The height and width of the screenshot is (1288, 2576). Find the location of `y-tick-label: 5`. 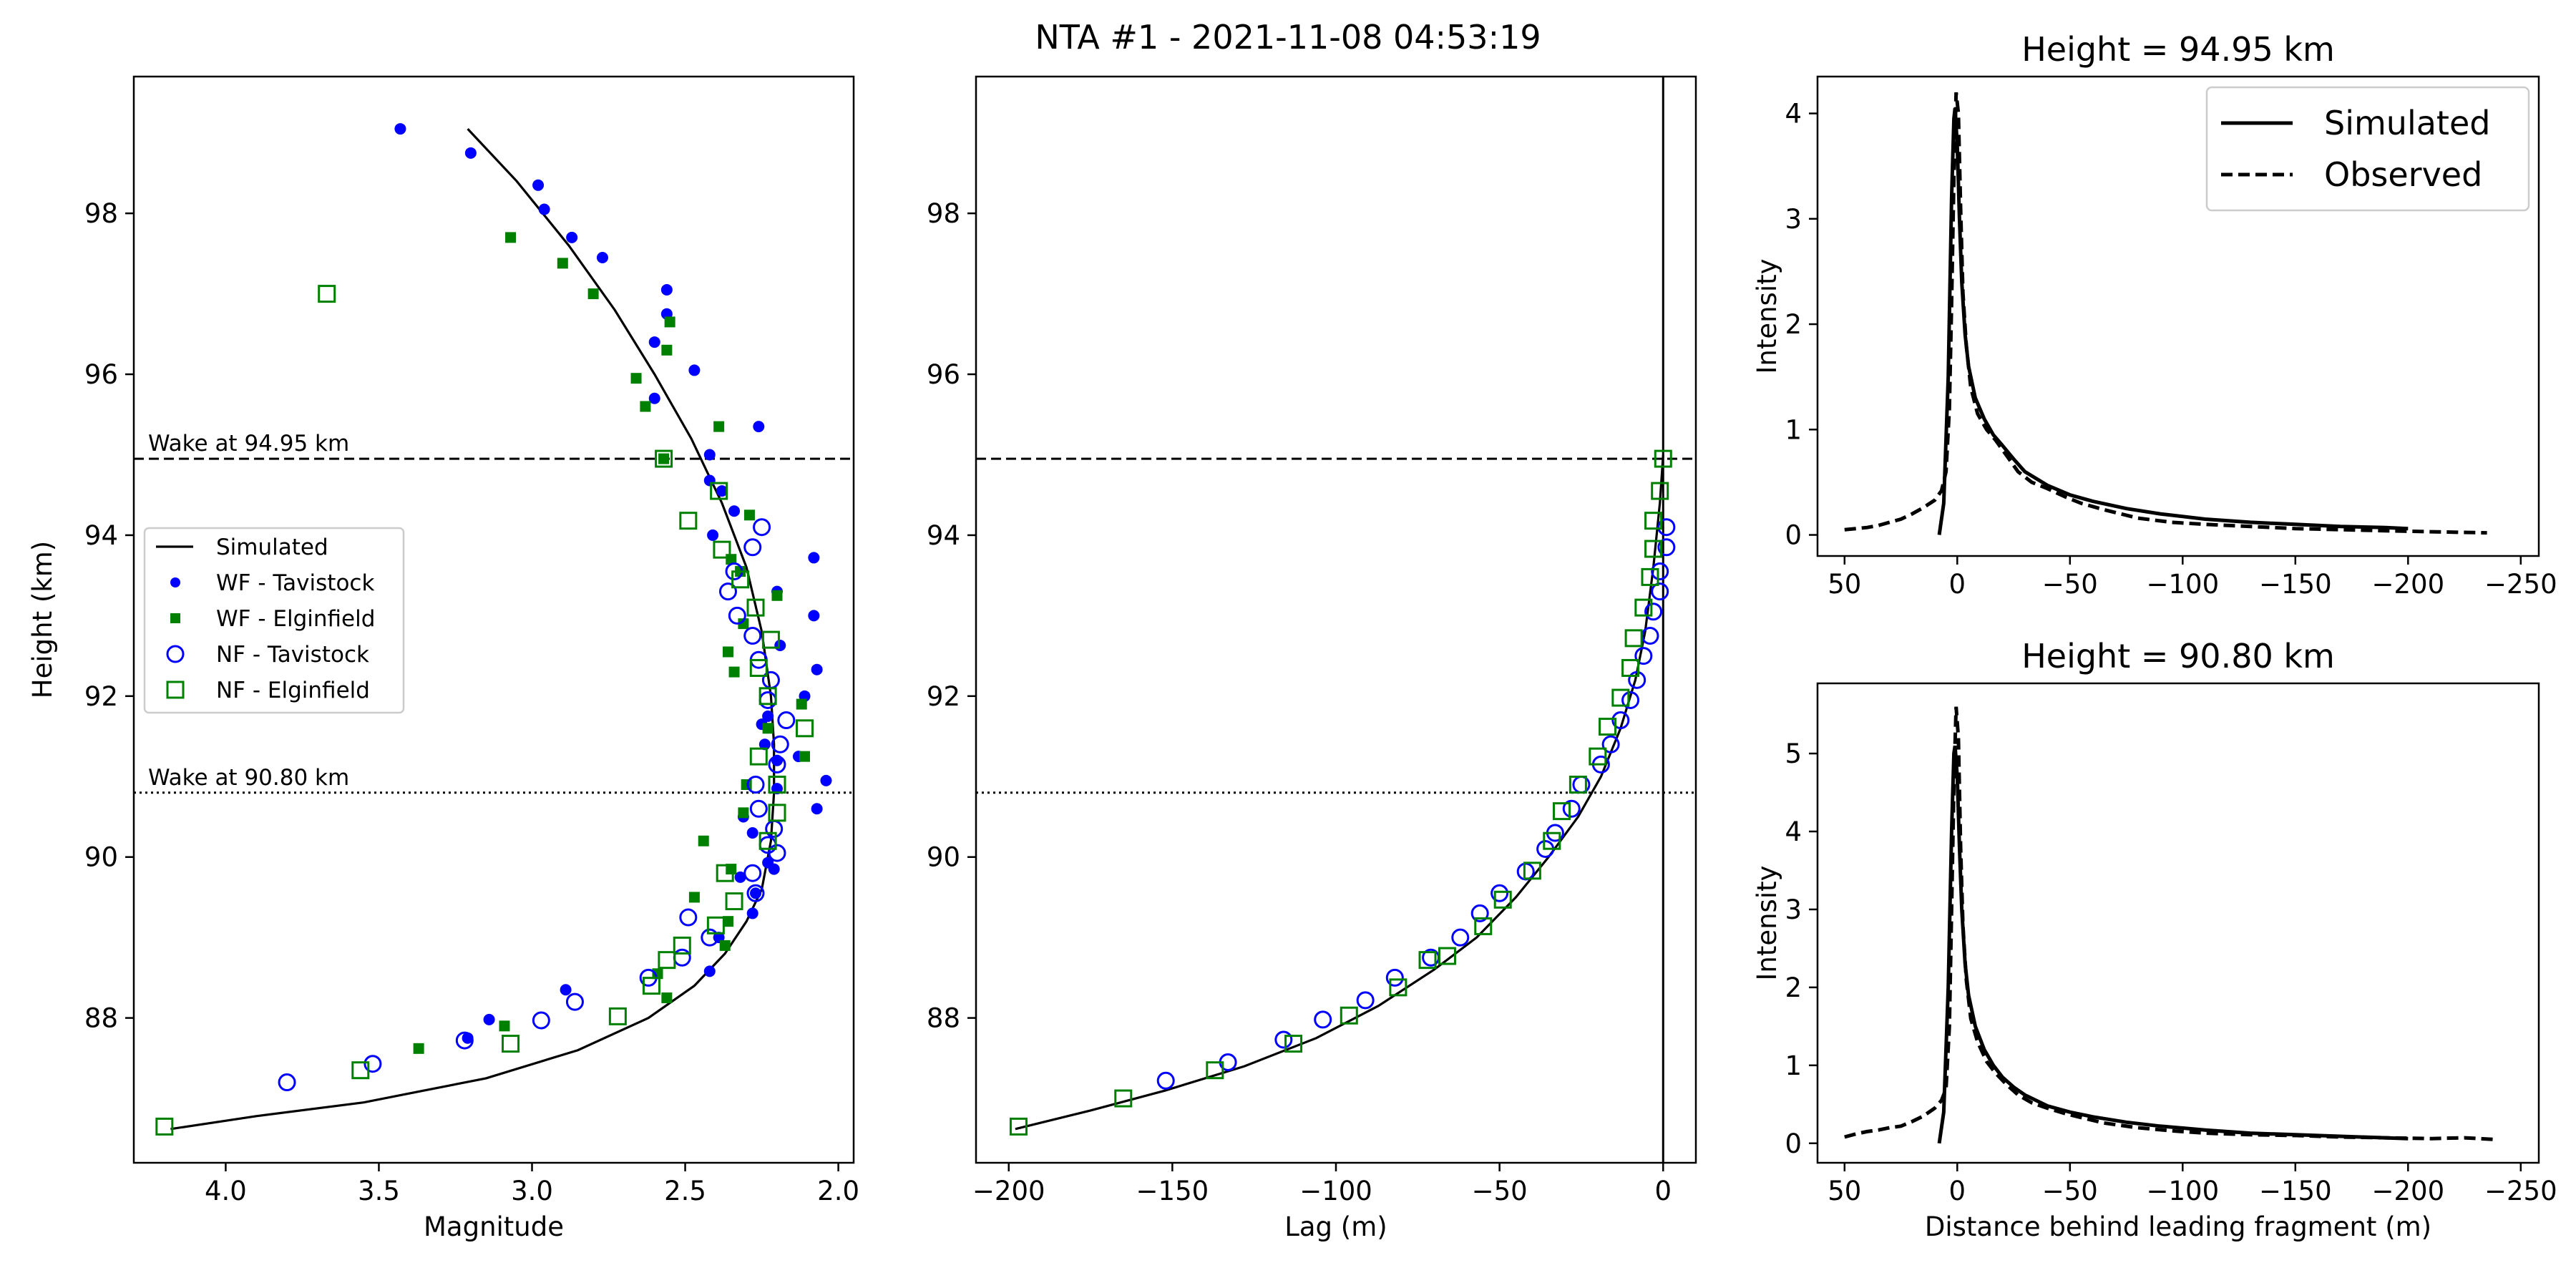

y-tick-label: 5 is located at coordinates (1793, 753).